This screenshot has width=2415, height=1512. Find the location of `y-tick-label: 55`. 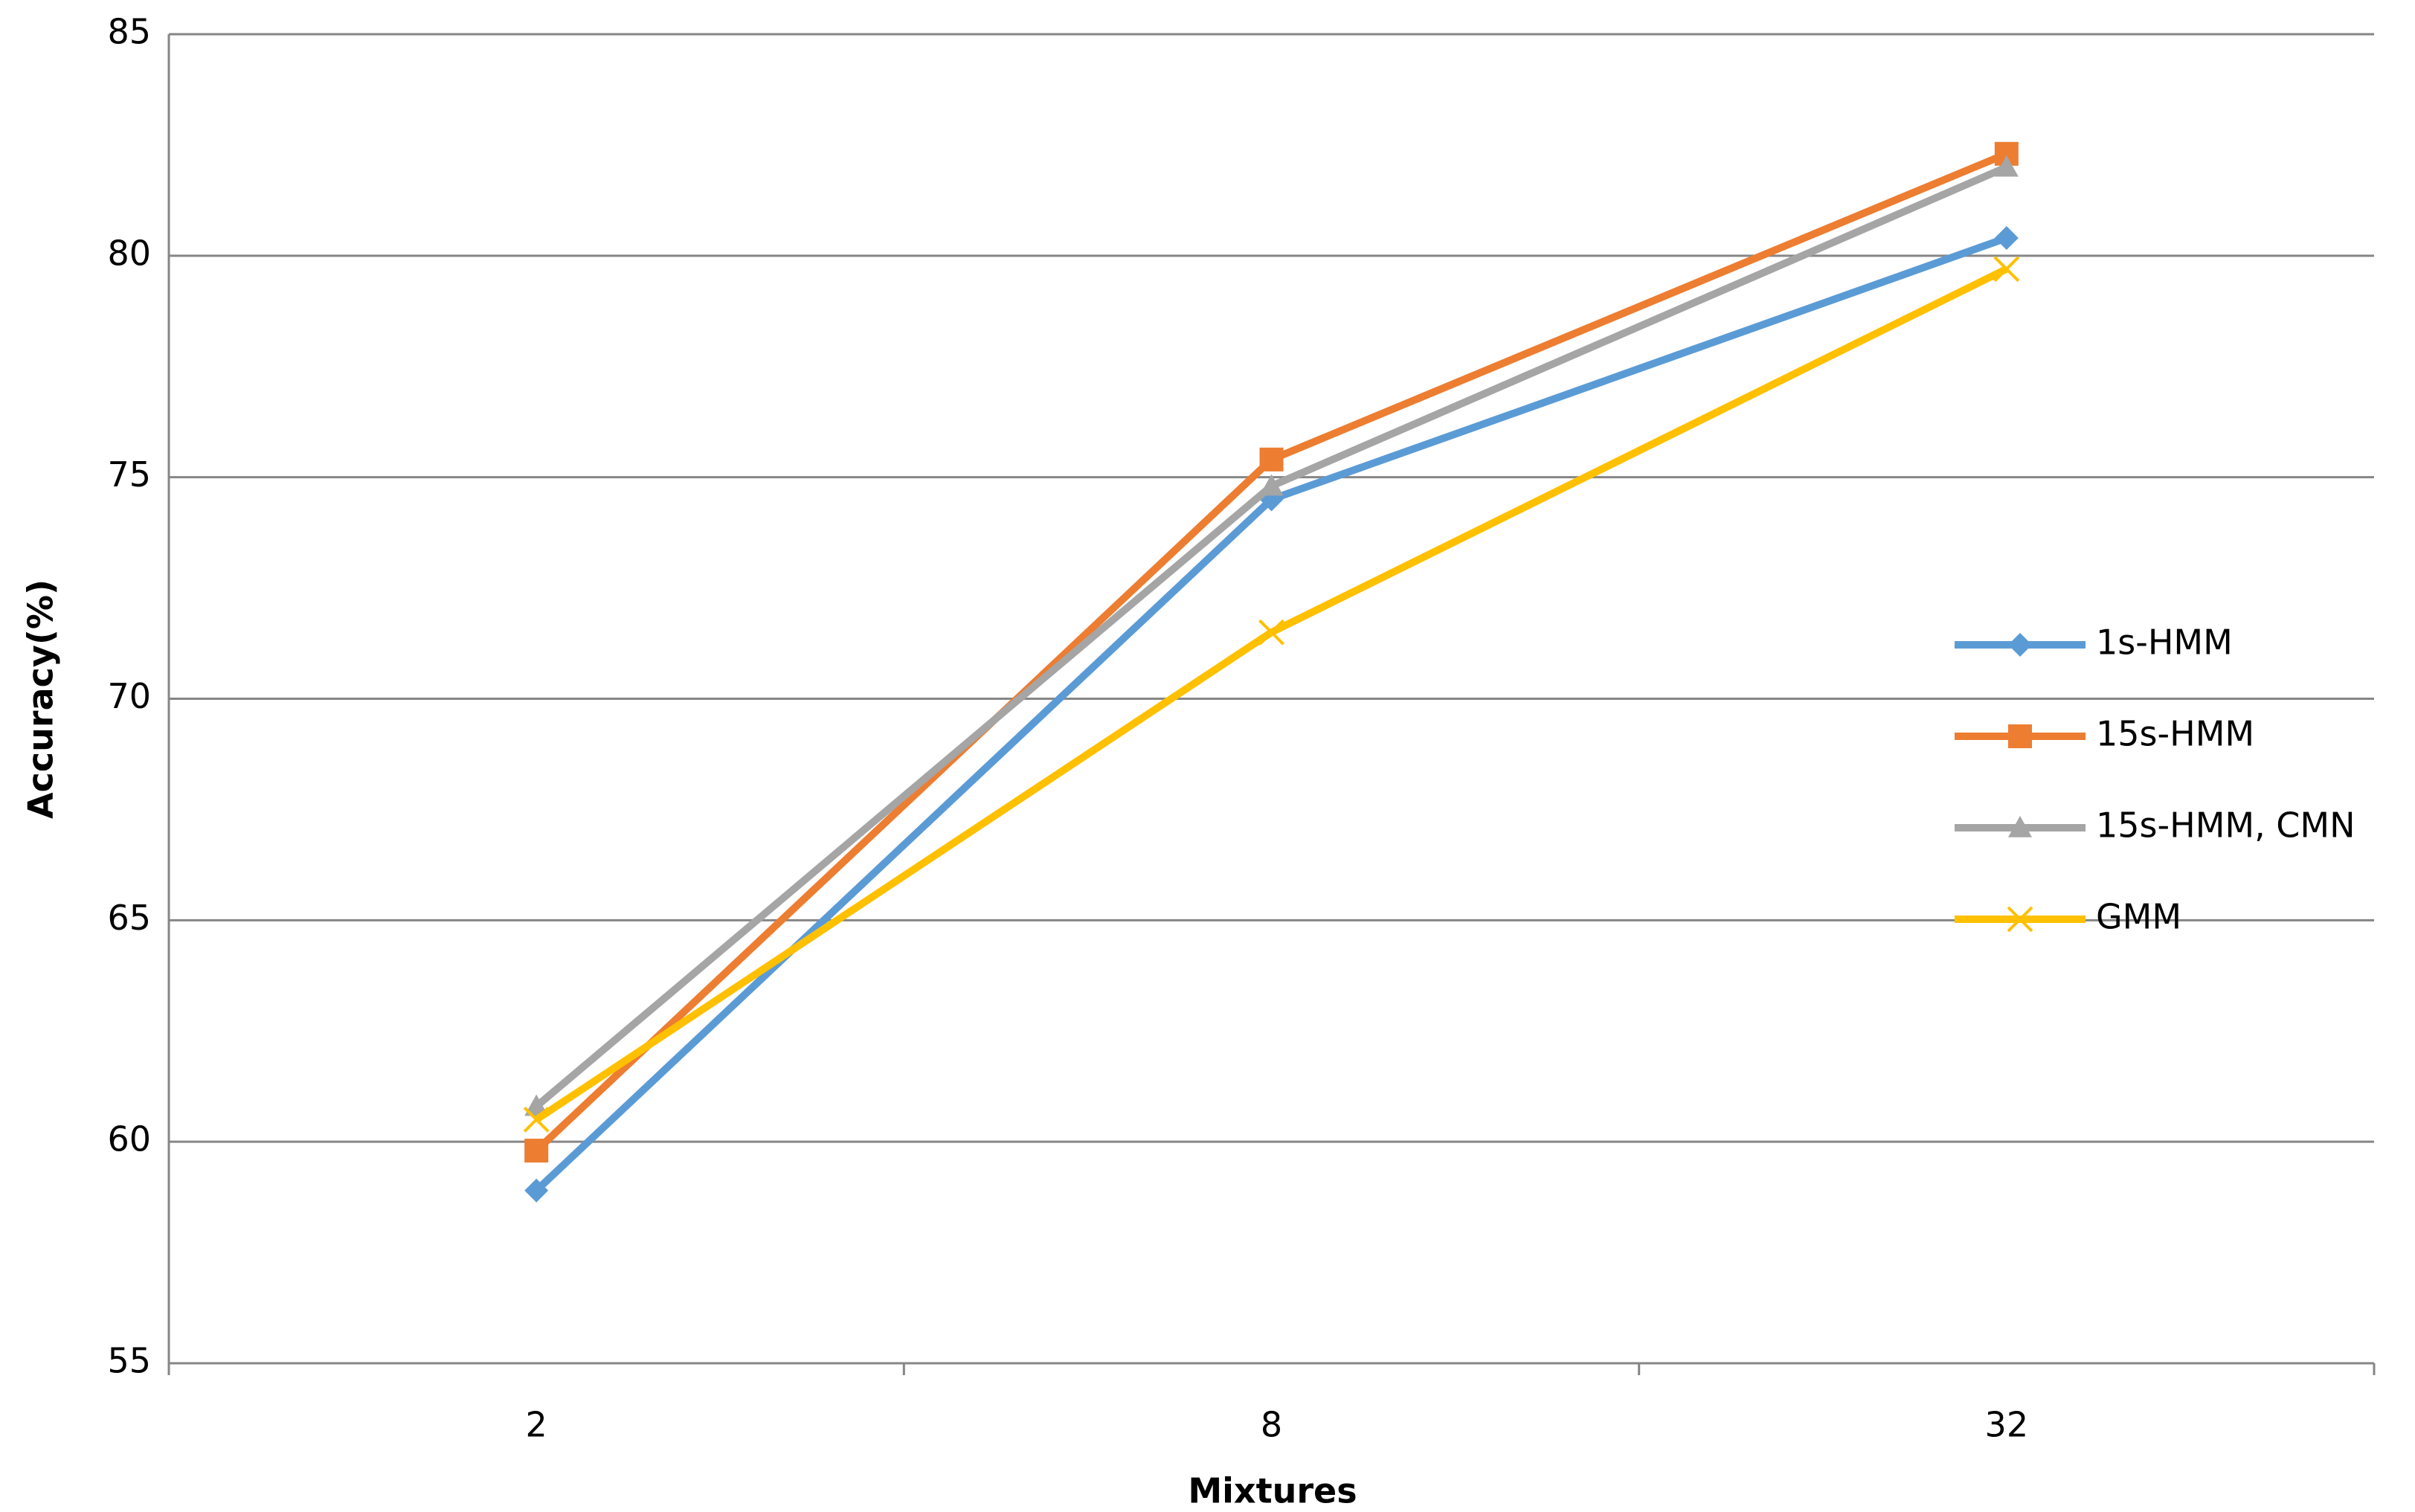

y-tick-label: 55 is located at coordinates (129, 1361).